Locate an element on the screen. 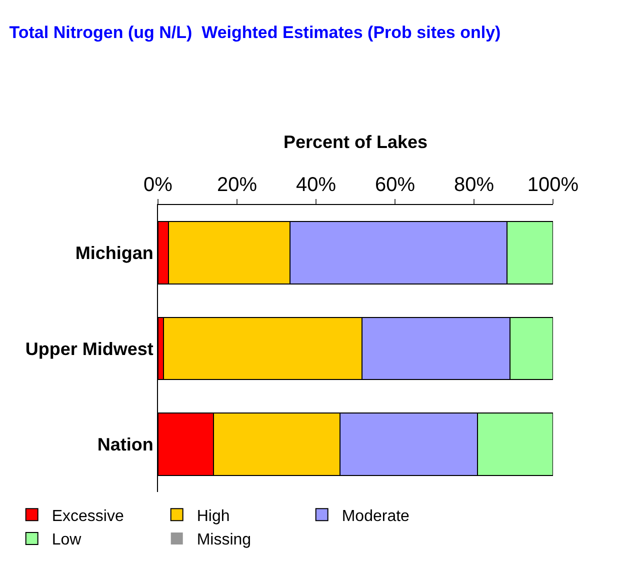 The width and height of the screenshot is (618, 577). y-tick-label: Upper Midwest is located at coordinates (89, 348).